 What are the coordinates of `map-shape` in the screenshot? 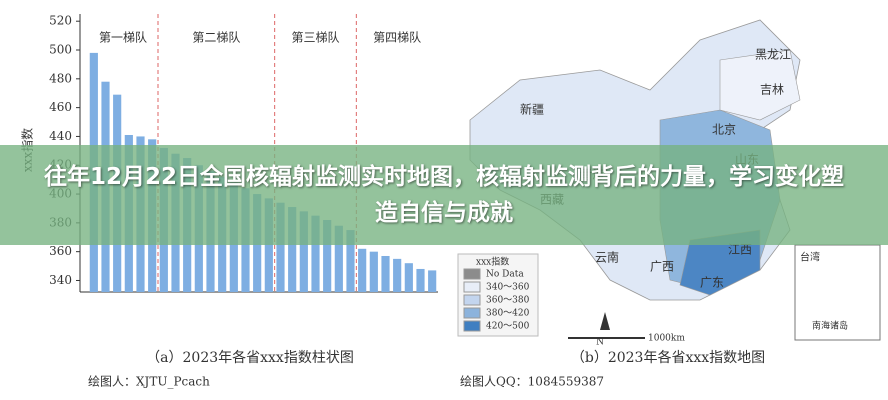 It's located at (760, 85).